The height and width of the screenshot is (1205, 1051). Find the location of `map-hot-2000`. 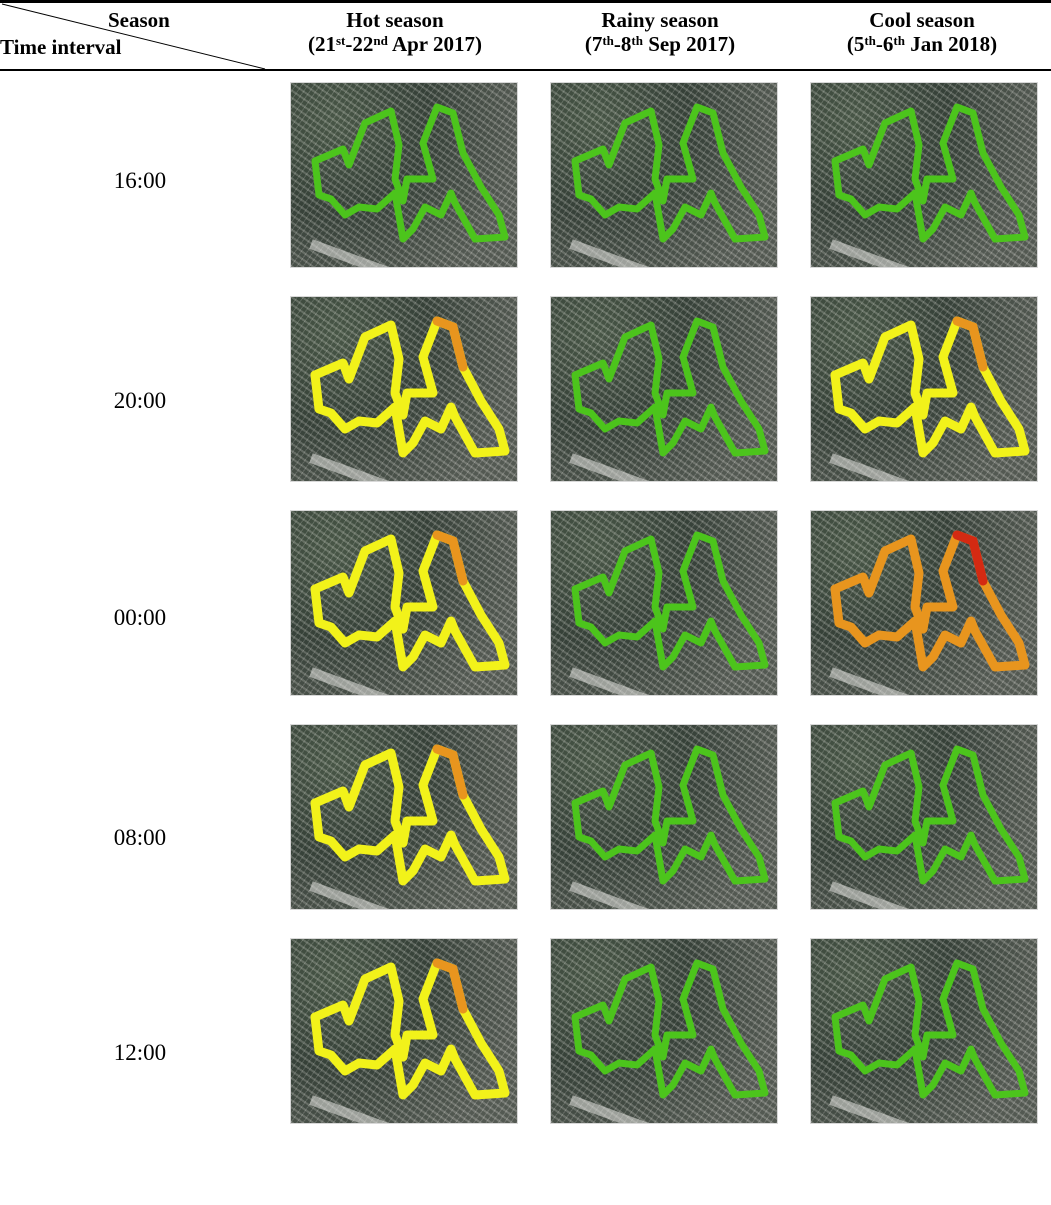

map-hot-2000 is located at coordinates (404, 389).